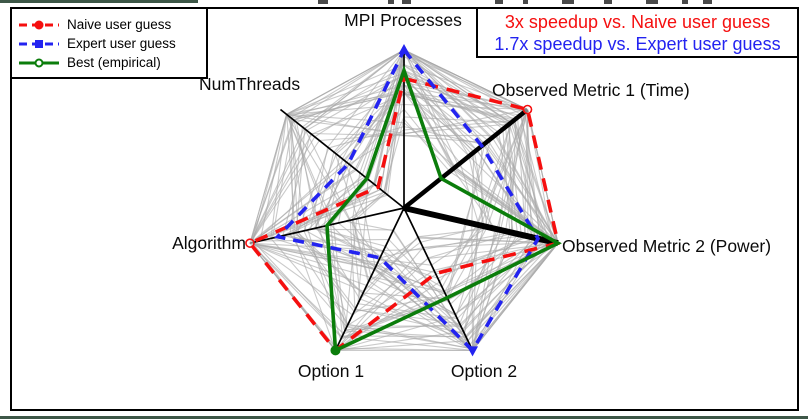 The width and height of the screenshot is (808, 420). I want to click on speedup-vs-naive-text: 3x speedup vs. Naive user guess, so click(637, 21).